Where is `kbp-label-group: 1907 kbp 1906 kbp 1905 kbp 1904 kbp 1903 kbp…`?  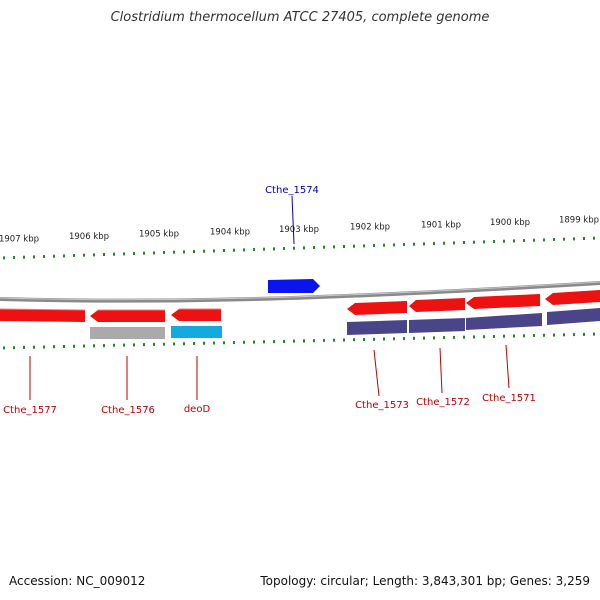 kbp-label-group: 1907 kbp 1906 kbp 1905 kbp 1904 kbp 1903 kbp… is located at coordinates (299, 230).